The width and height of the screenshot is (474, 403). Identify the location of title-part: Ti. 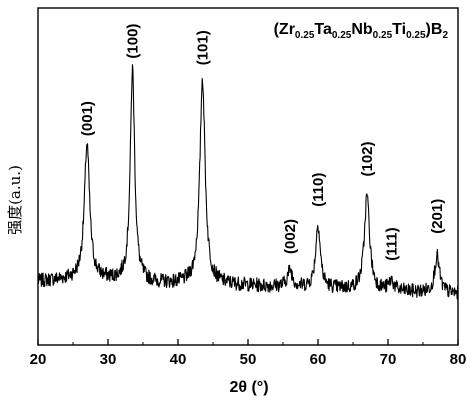
(399, 29).